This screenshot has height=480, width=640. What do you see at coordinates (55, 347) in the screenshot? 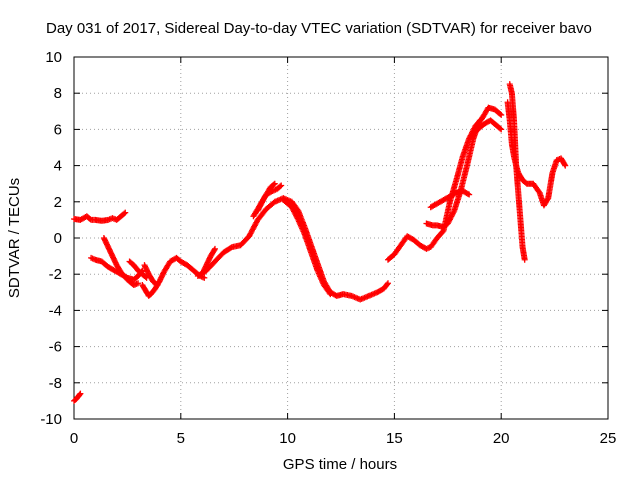
I see `y-tick-label: -6` at bounding box center [55, 347].